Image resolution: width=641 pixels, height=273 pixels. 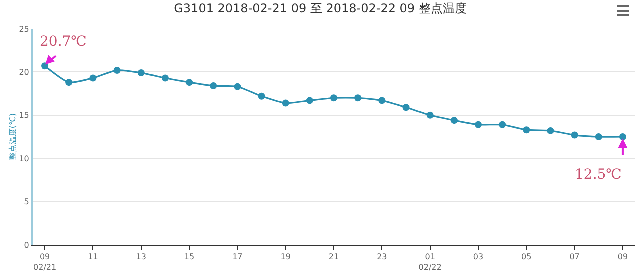 What do you see at coordinates (27, 245) in the screenshot?
I see `y-tick-label: 0` at bounding box center [27, 245].